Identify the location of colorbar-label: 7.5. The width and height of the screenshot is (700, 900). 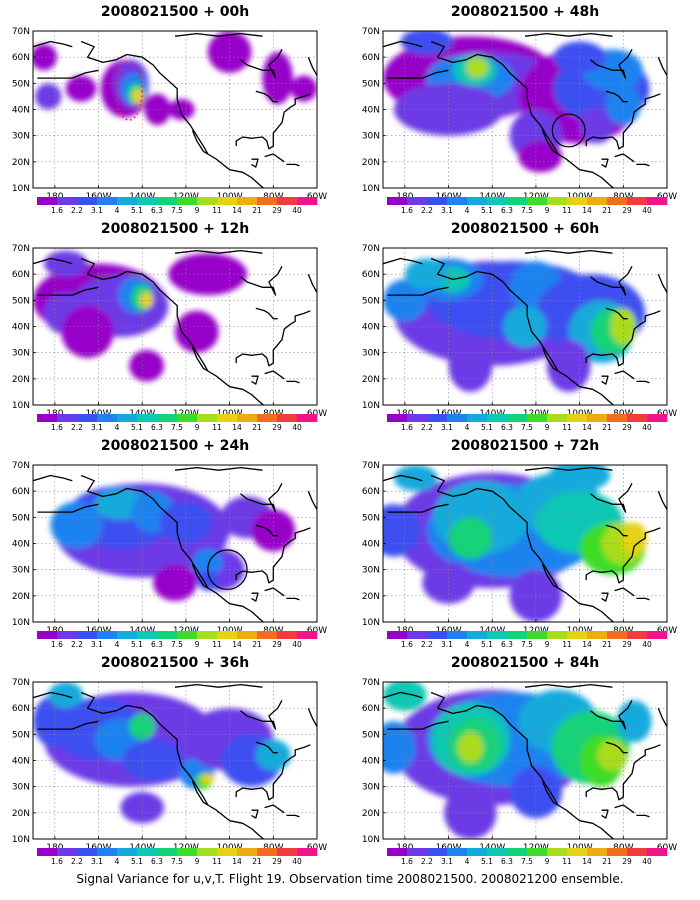
(527, 861).